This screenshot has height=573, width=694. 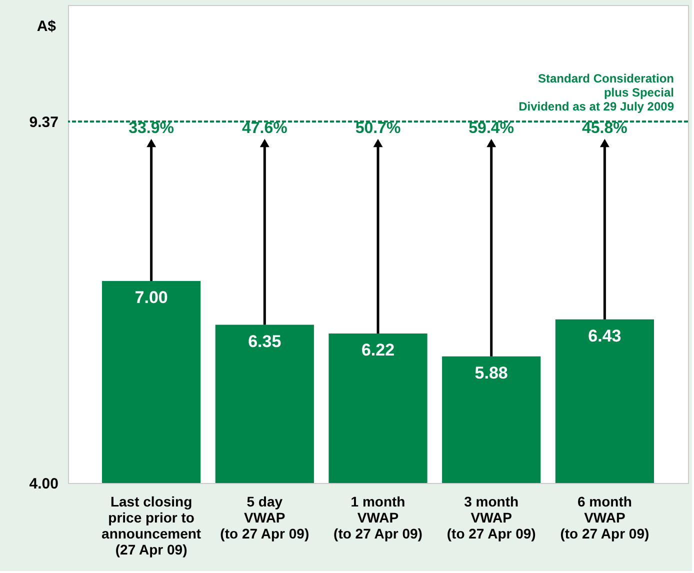 What do you see at coordinates (43, 484) in the screenshot?
I see `y-tick-label: 4.00` at bounding box center [43, 484].